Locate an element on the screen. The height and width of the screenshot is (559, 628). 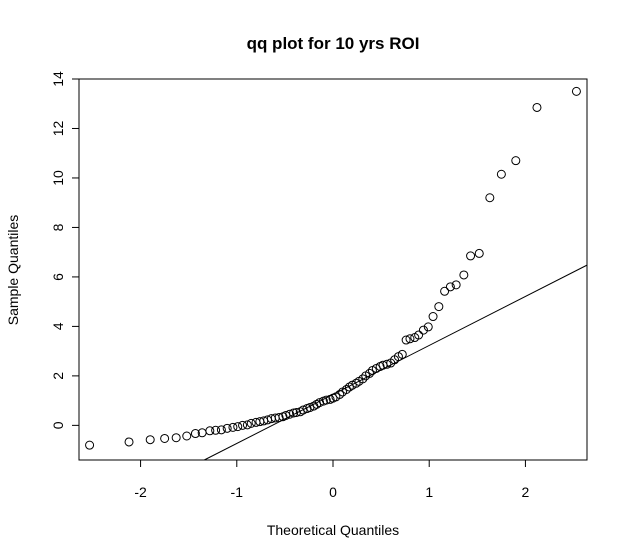
x-tick-label: -2 is located at coordinates (140, 492).